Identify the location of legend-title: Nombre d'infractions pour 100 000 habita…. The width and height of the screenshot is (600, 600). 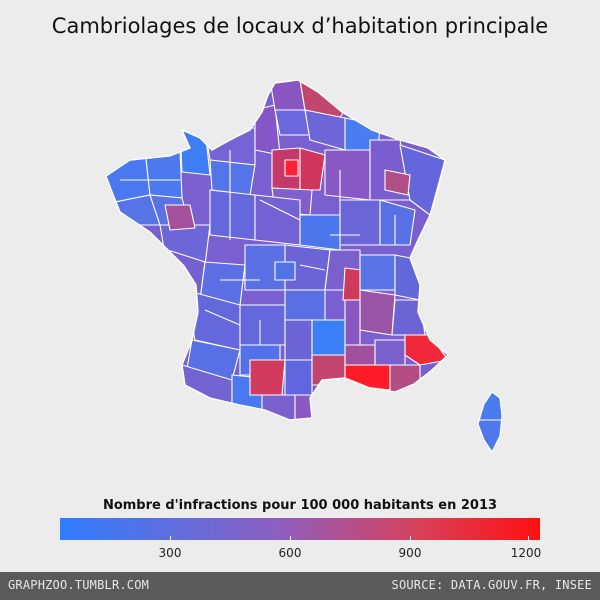
(300, 505).